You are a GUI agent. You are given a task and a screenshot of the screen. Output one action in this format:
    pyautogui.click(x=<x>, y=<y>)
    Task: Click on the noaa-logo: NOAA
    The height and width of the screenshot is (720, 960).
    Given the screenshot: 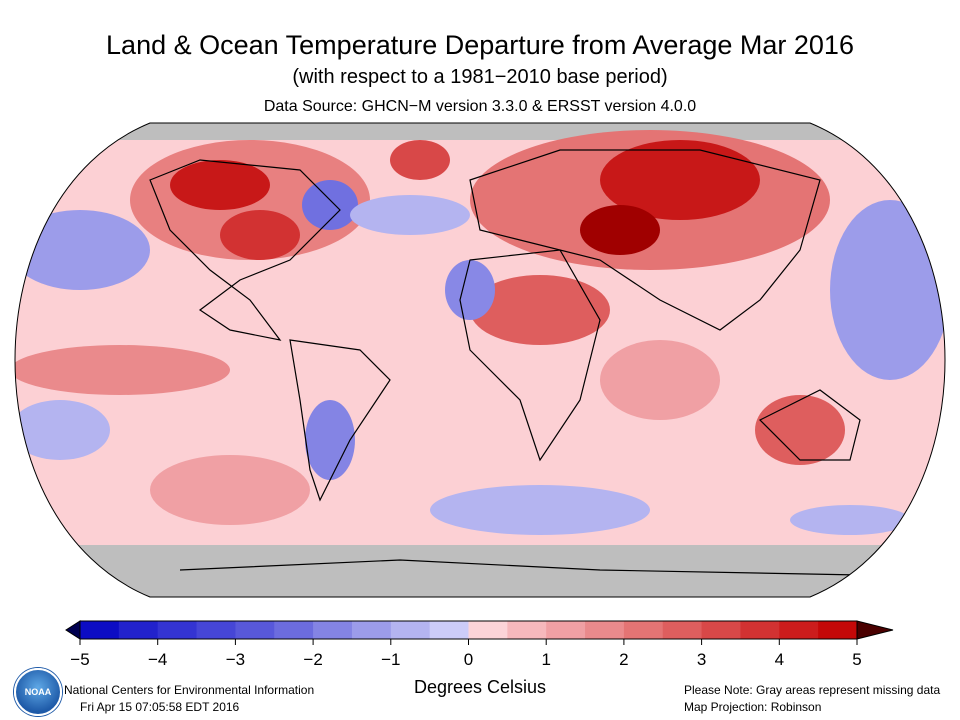 What is the action you would take?
    pyautogui.click(x=38, y=692)
    